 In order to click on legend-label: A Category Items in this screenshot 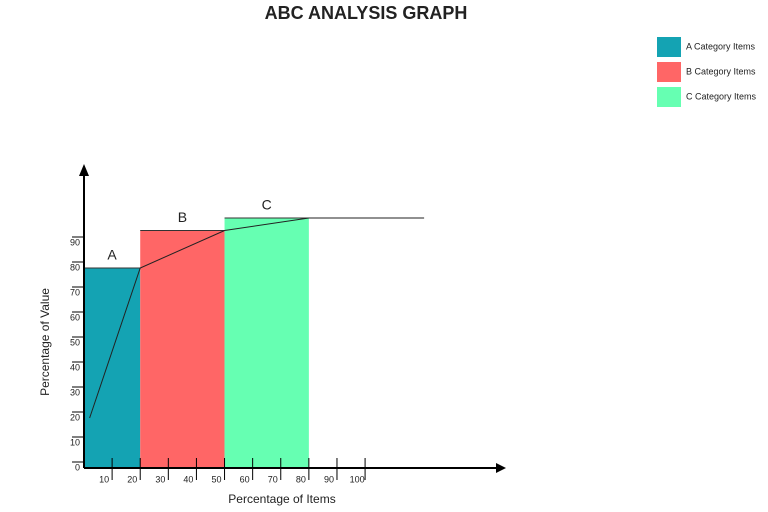, I will do `click(721, 46)`.